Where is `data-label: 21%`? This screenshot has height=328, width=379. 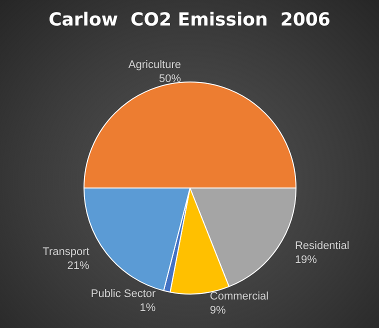
data-label: 21% is located at coordinates (78, 266).